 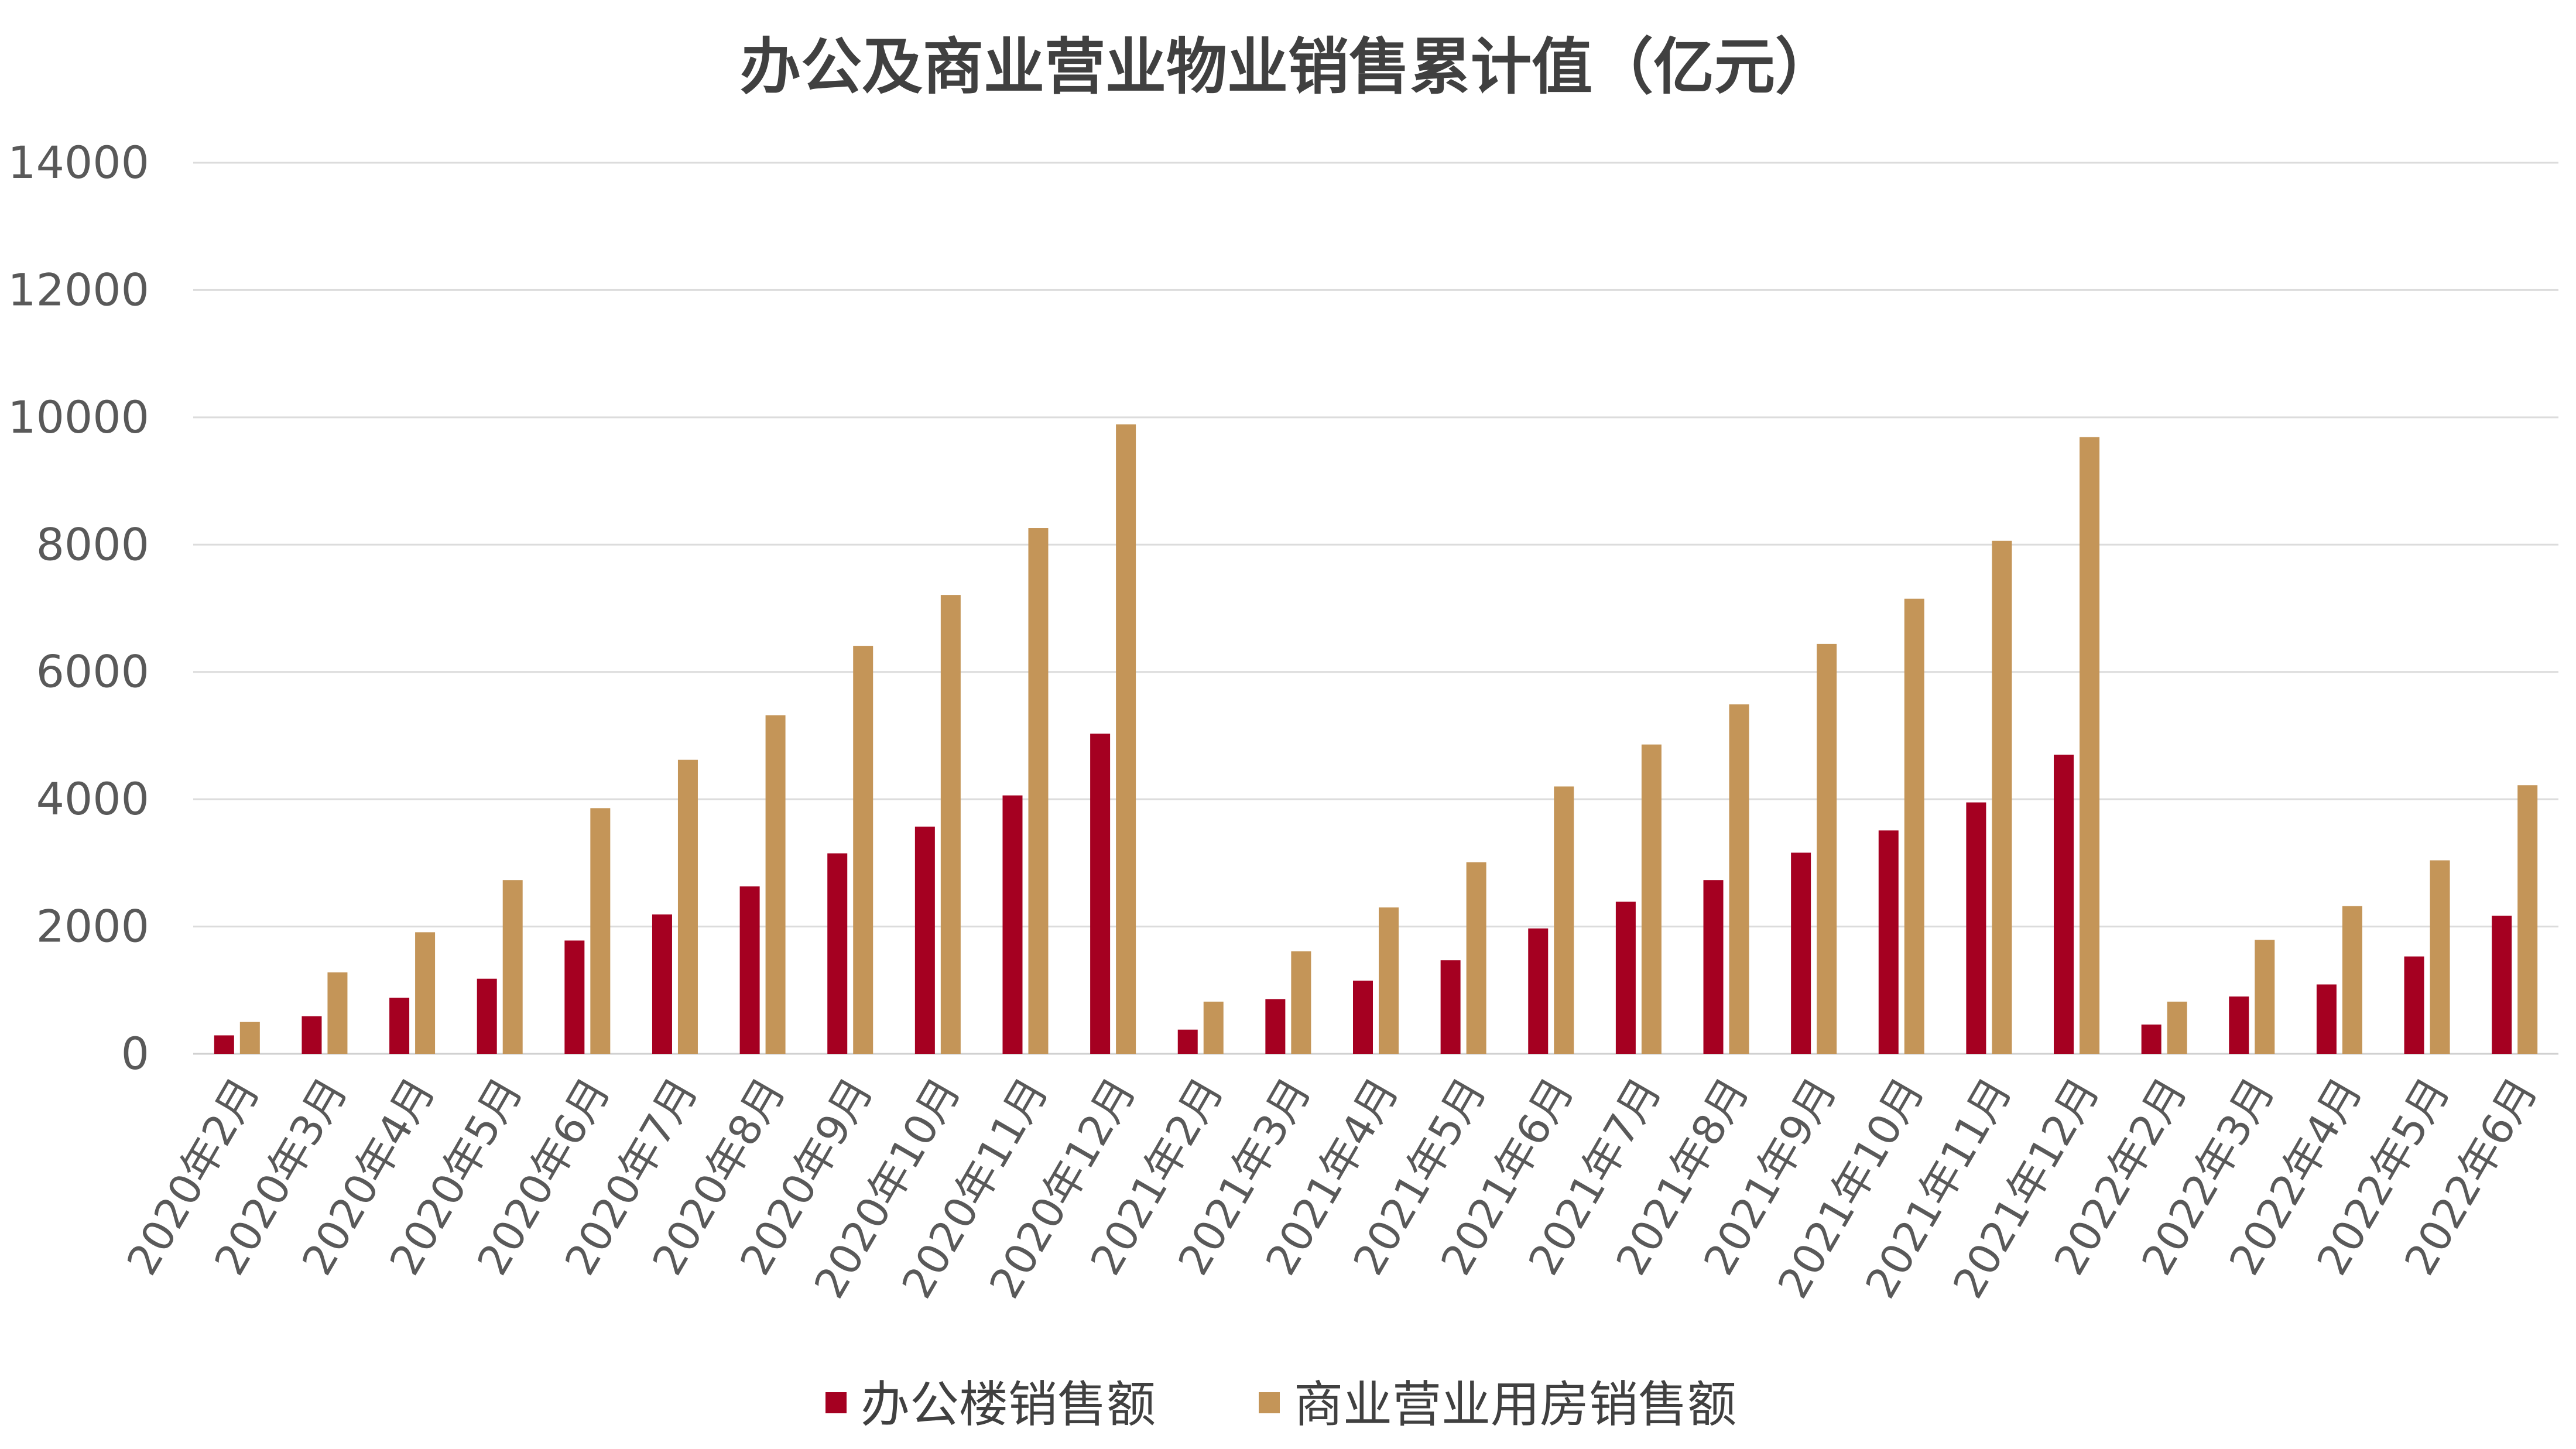 What do you see at coordinates (92, 672) in the screenshot?
I see `y-tick-label: 6000` at bounding box center [92, 672].